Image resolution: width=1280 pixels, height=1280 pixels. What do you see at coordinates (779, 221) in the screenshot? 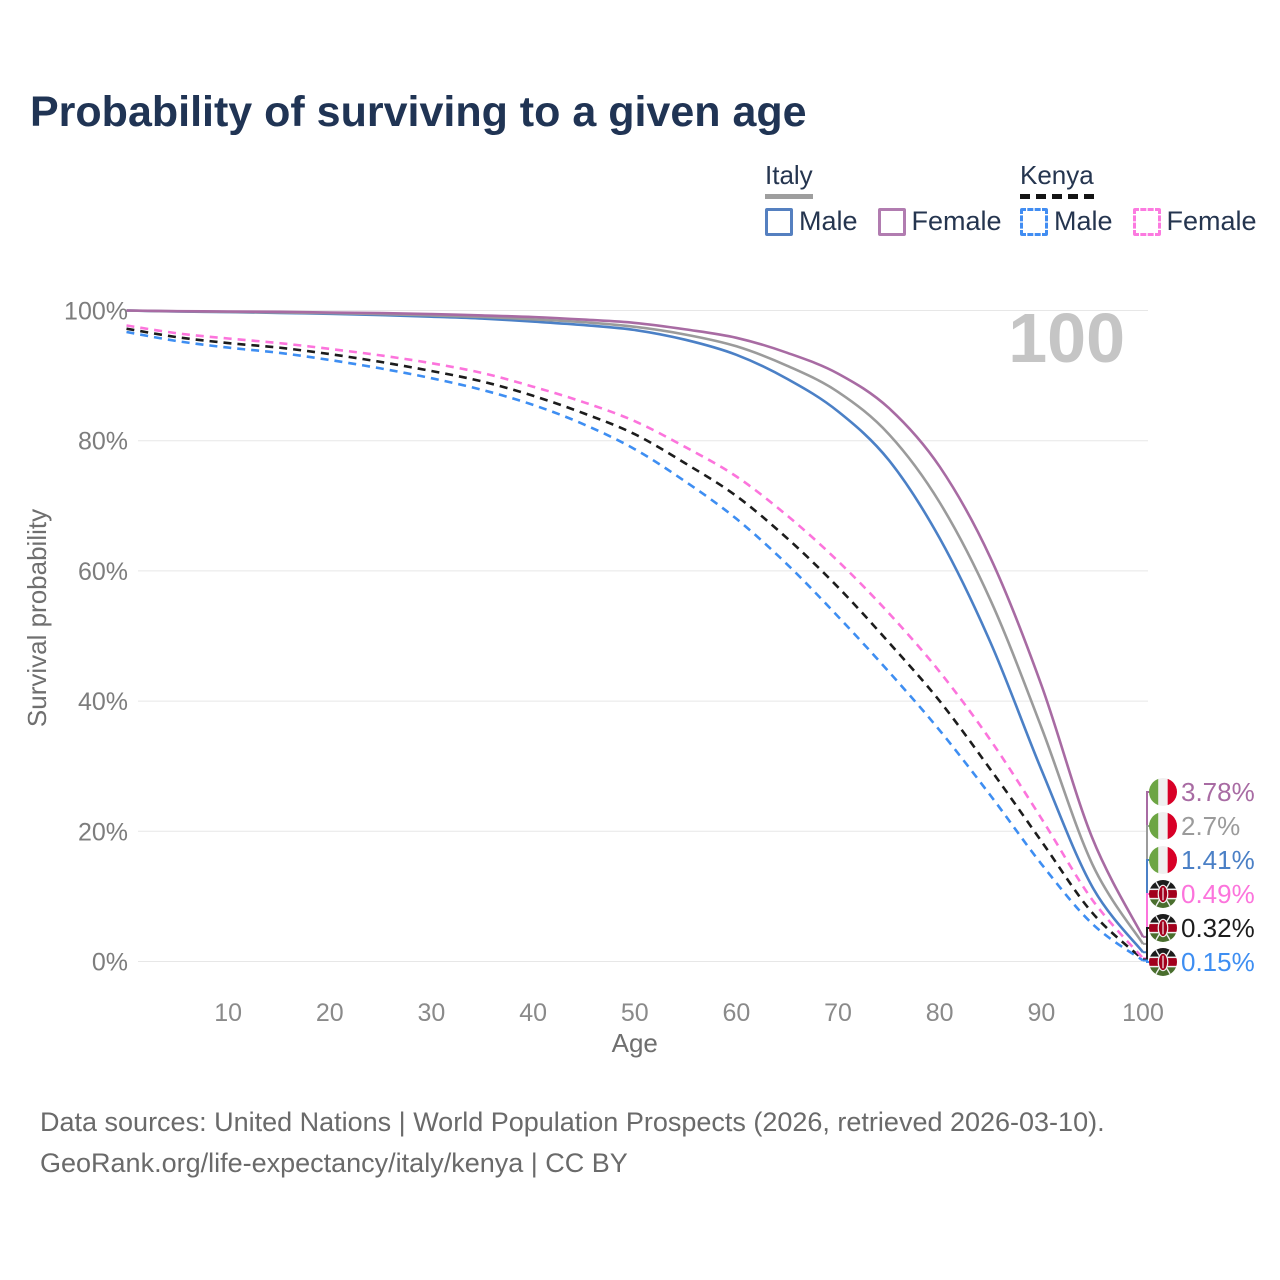
I see `italy-male-swatch-icon` at bounding box center [779, 221].